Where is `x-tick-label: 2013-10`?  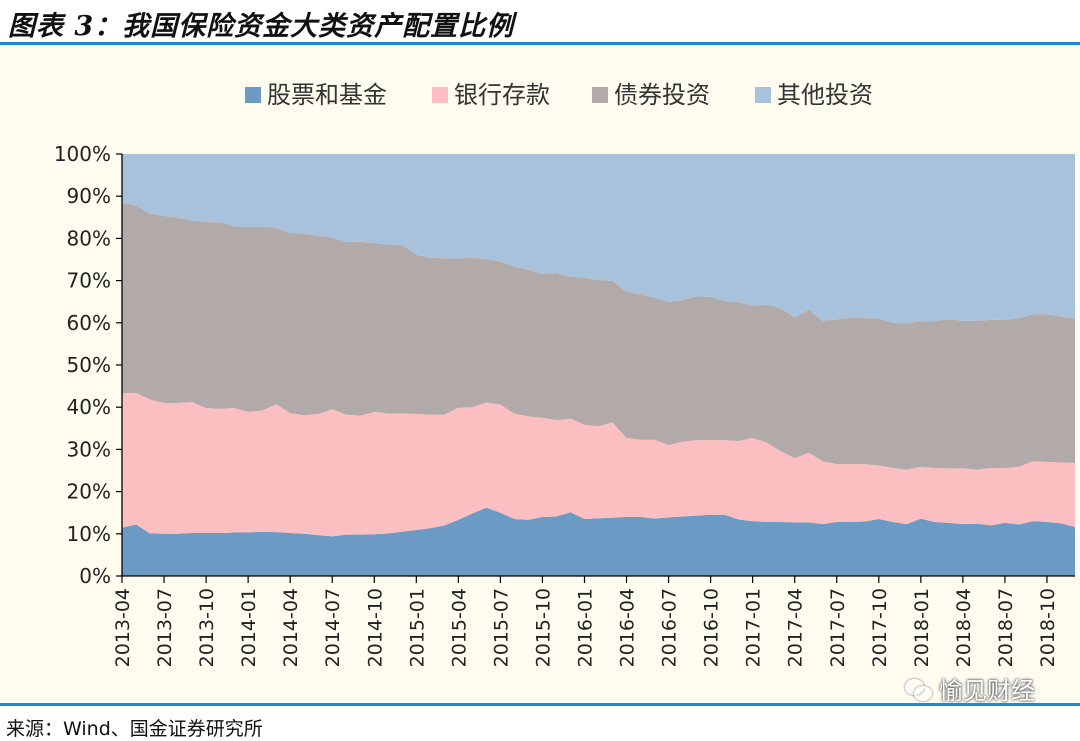 x-tick-label: 2013-10 is located at coordinates (207, 627).